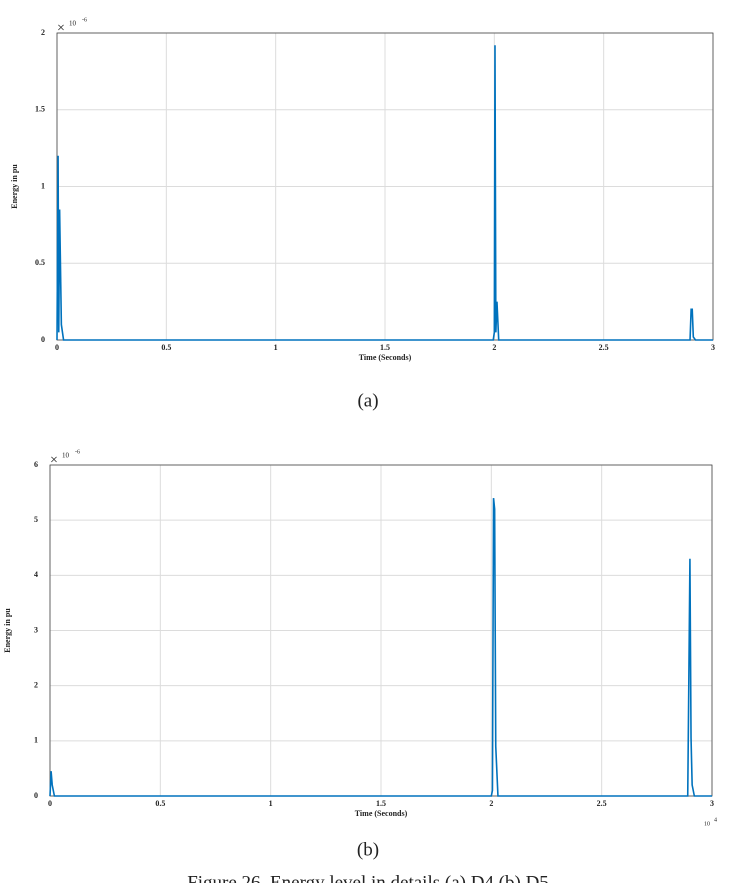  Describe the element at coordinates (36, 629) in the screenshot. I see `y-tick-label: 3` at that location.